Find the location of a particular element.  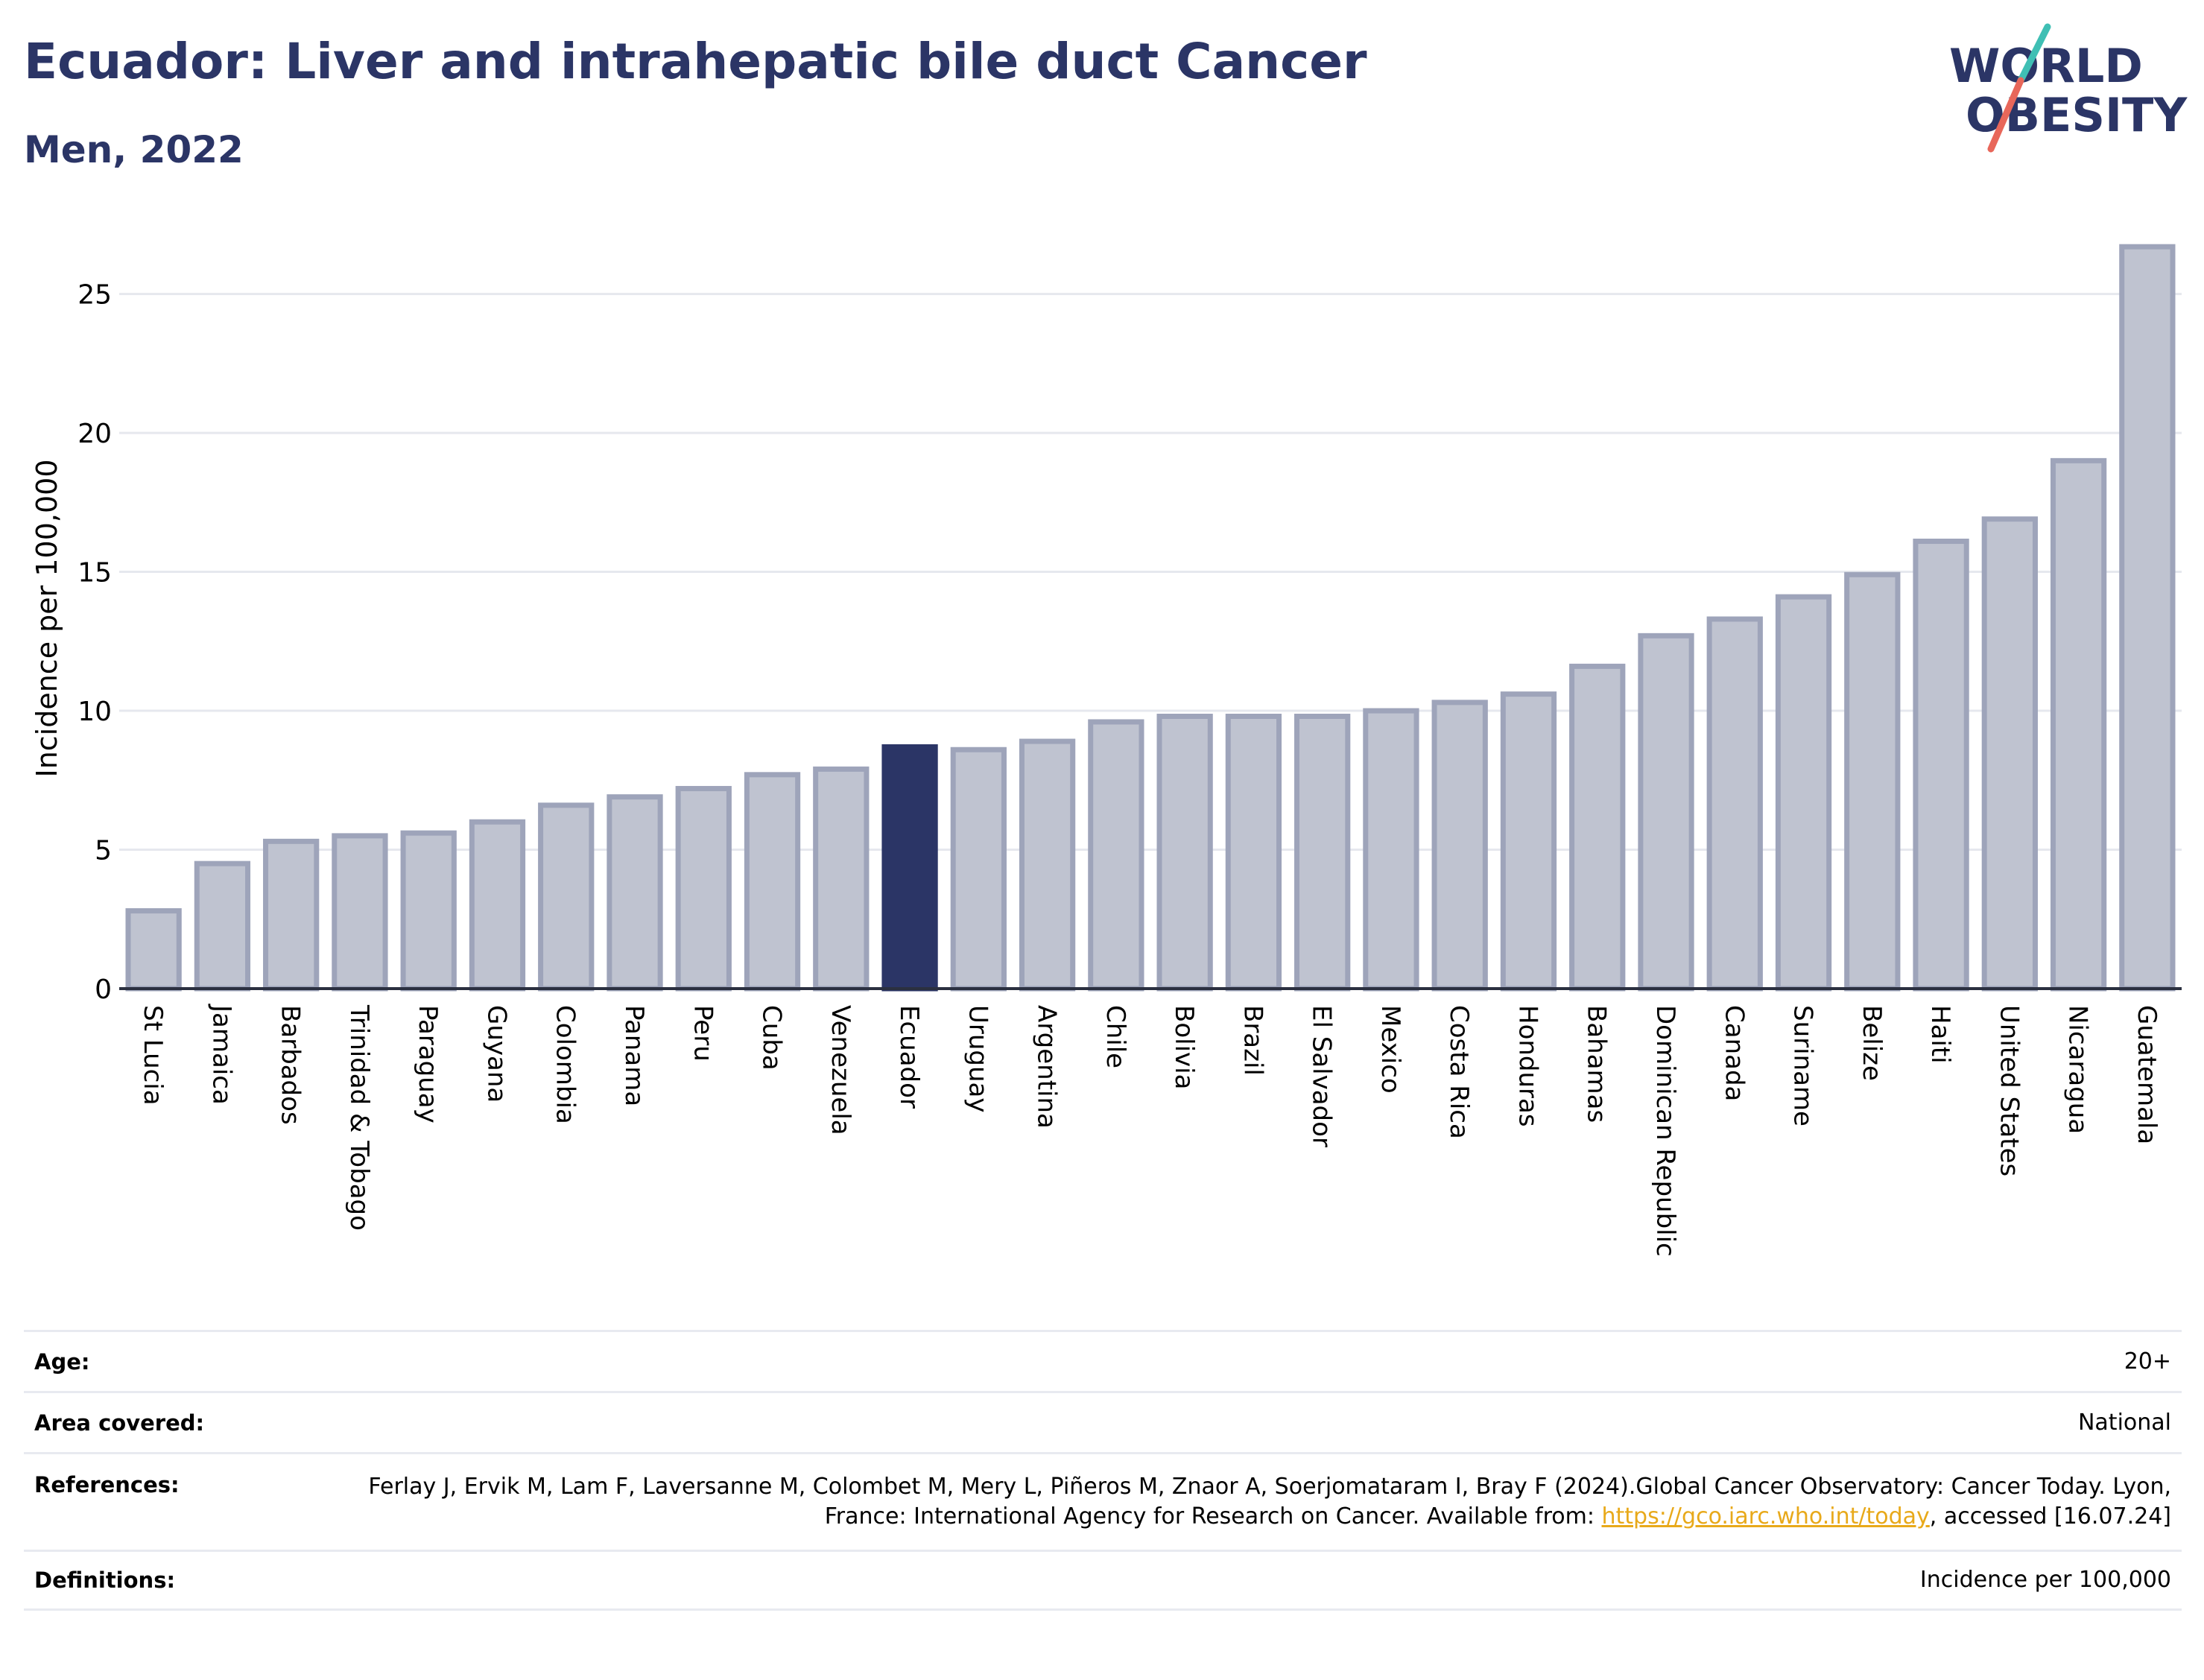

info-row-definitions: Definitions: Incidence per 100,000 is located at coordinates (1103, 1580).